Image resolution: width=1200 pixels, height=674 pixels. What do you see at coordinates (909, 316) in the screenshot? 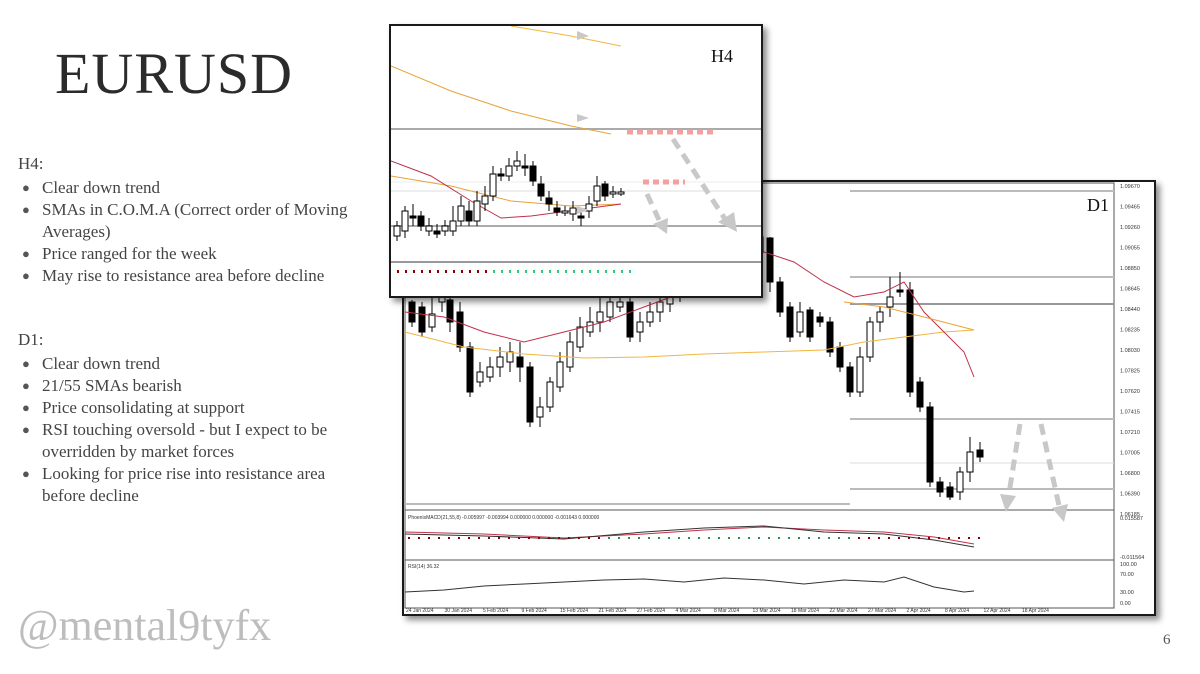
I see `sma-mid-line` at bounding box center [909, 316].